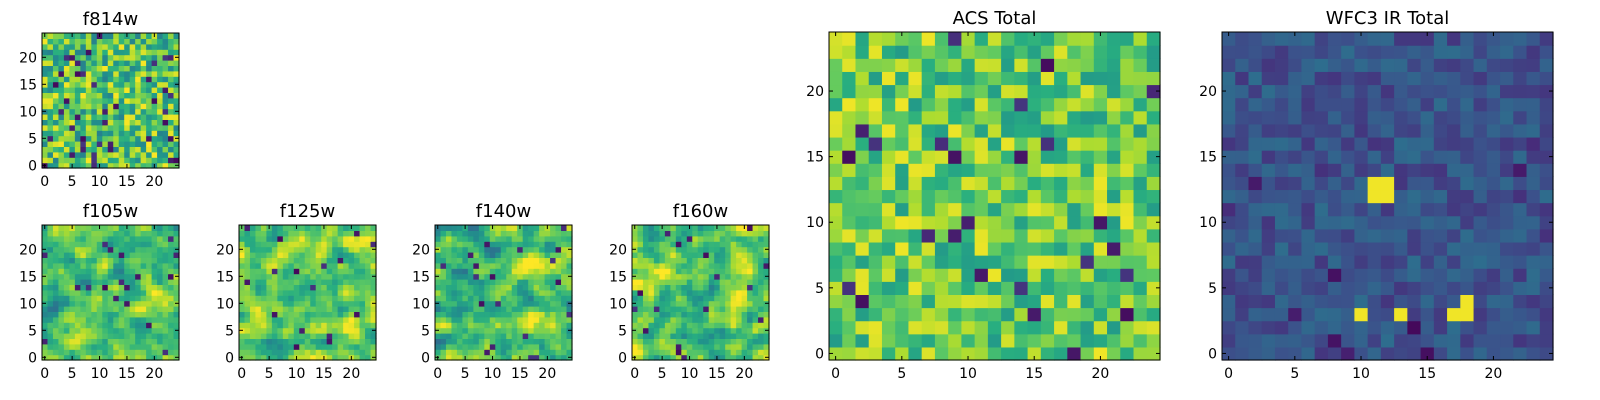 This screenshot has height=400, width=1600. What do you see at coordinates (351, 374) in the screenshot?
I see `x-tick-label: 20` at bounding box center [351, 374].